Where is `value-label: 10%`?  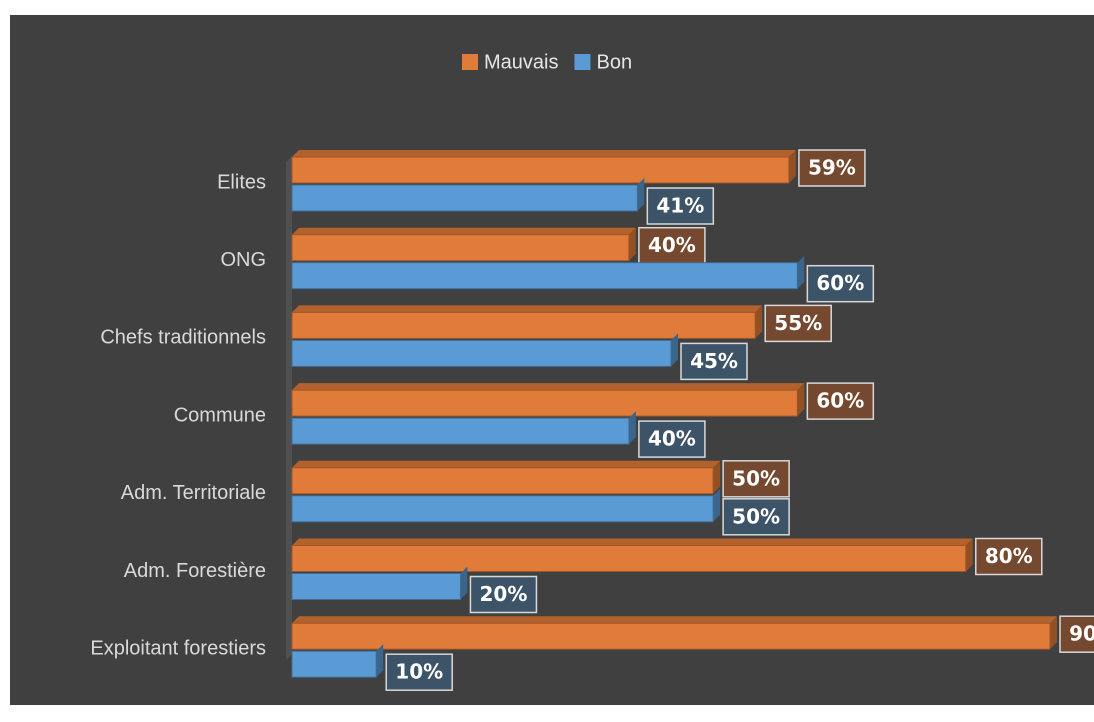
value-label: 10% is located at coordinates (419, 672).